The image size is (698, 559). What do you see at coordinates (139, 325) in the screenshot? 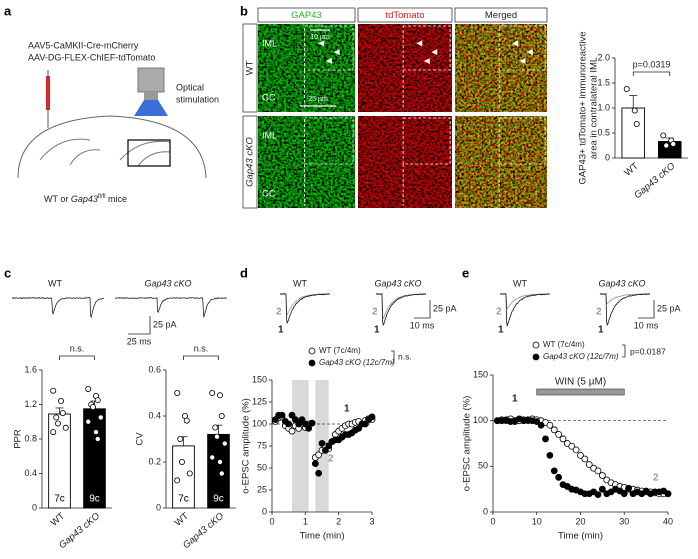
I see `scale-bar` at bounding box center [139, 325].